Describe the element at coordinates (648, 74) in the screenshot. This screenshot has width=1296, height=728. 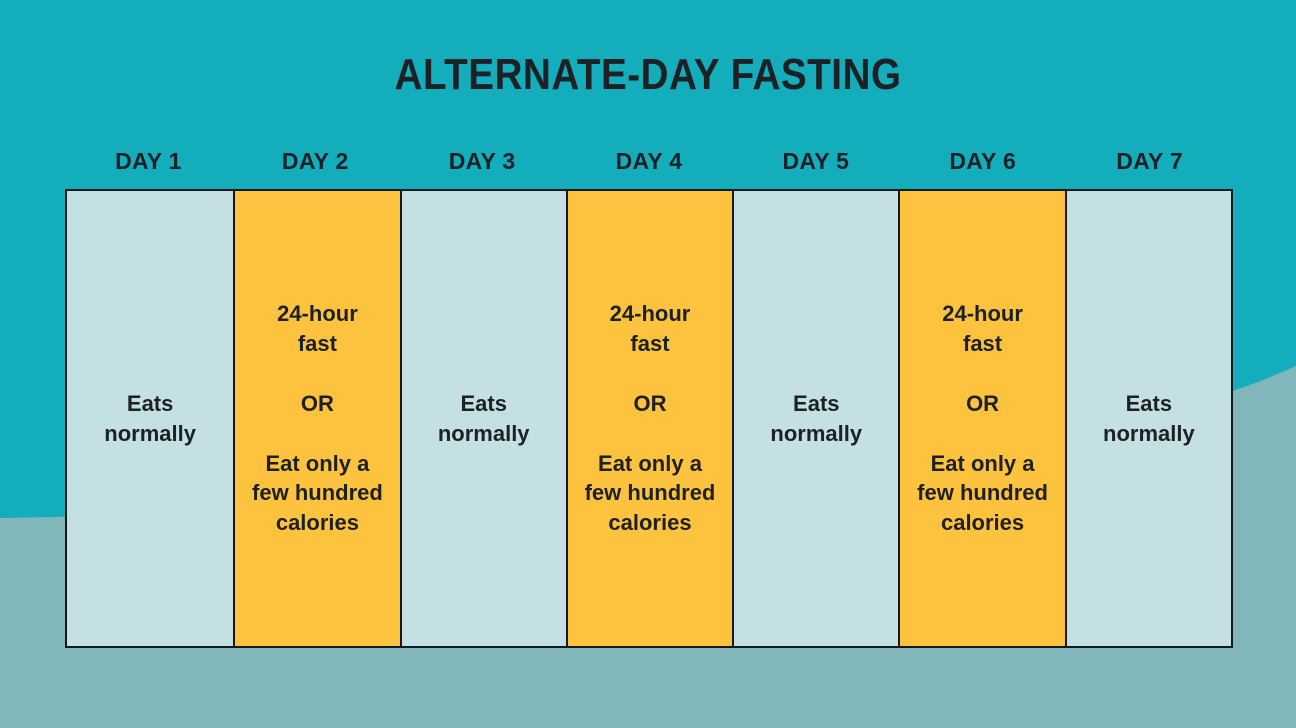
I see `page-title: ALTERNATE-DAY FASTING` at that location.